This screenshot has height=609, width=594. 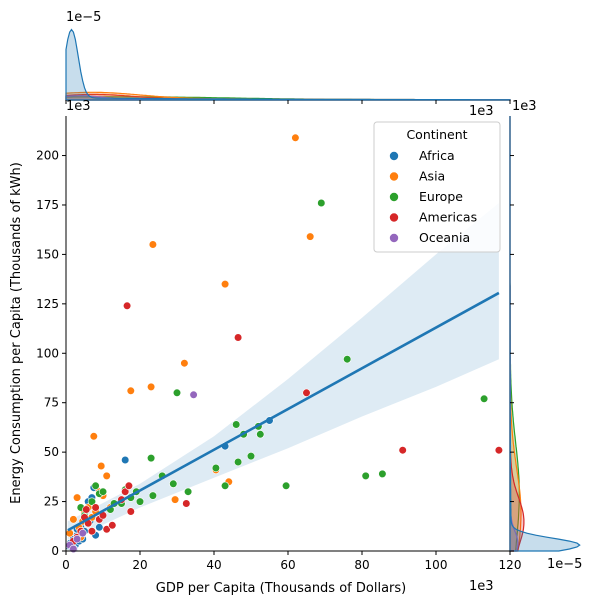 What do you see at coordinates (437, 155) in the screenshot?
I see `legend-label: Africa` at bounding box center [437, 155].